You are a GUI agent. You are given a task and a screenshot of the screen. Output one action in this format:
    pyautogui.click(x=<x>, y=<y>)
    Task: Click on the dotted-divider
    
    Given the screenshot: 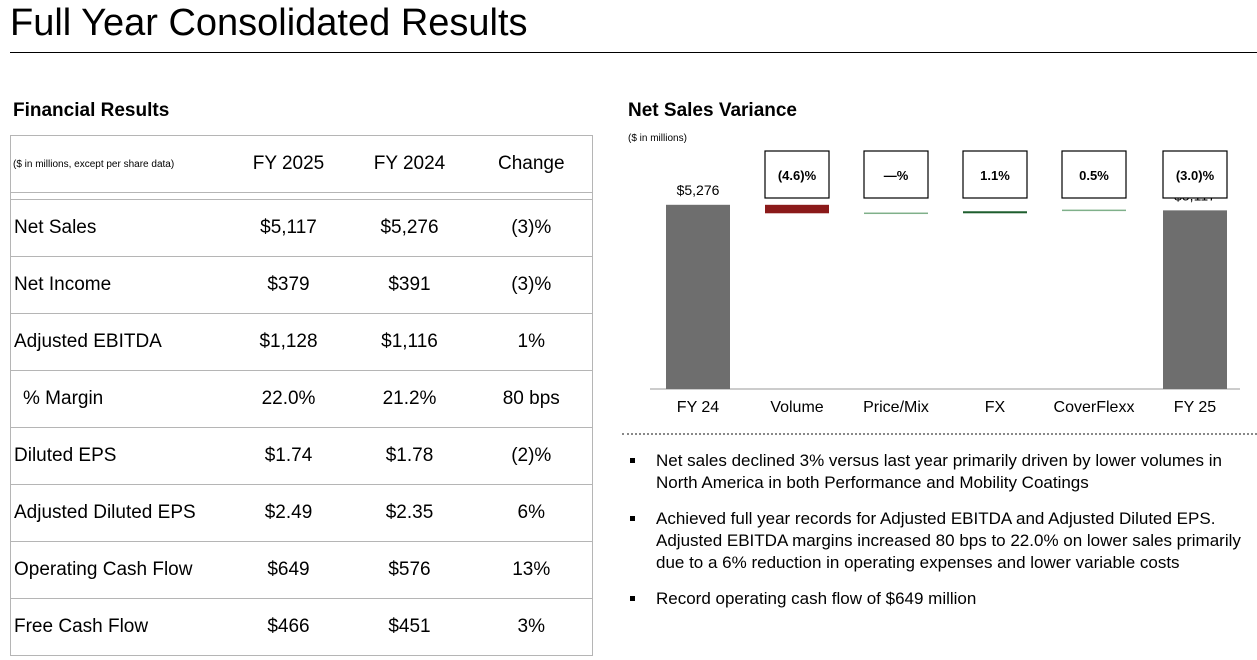 What is the action you would take?
    pyautogui.click(x=939, y=434)
    